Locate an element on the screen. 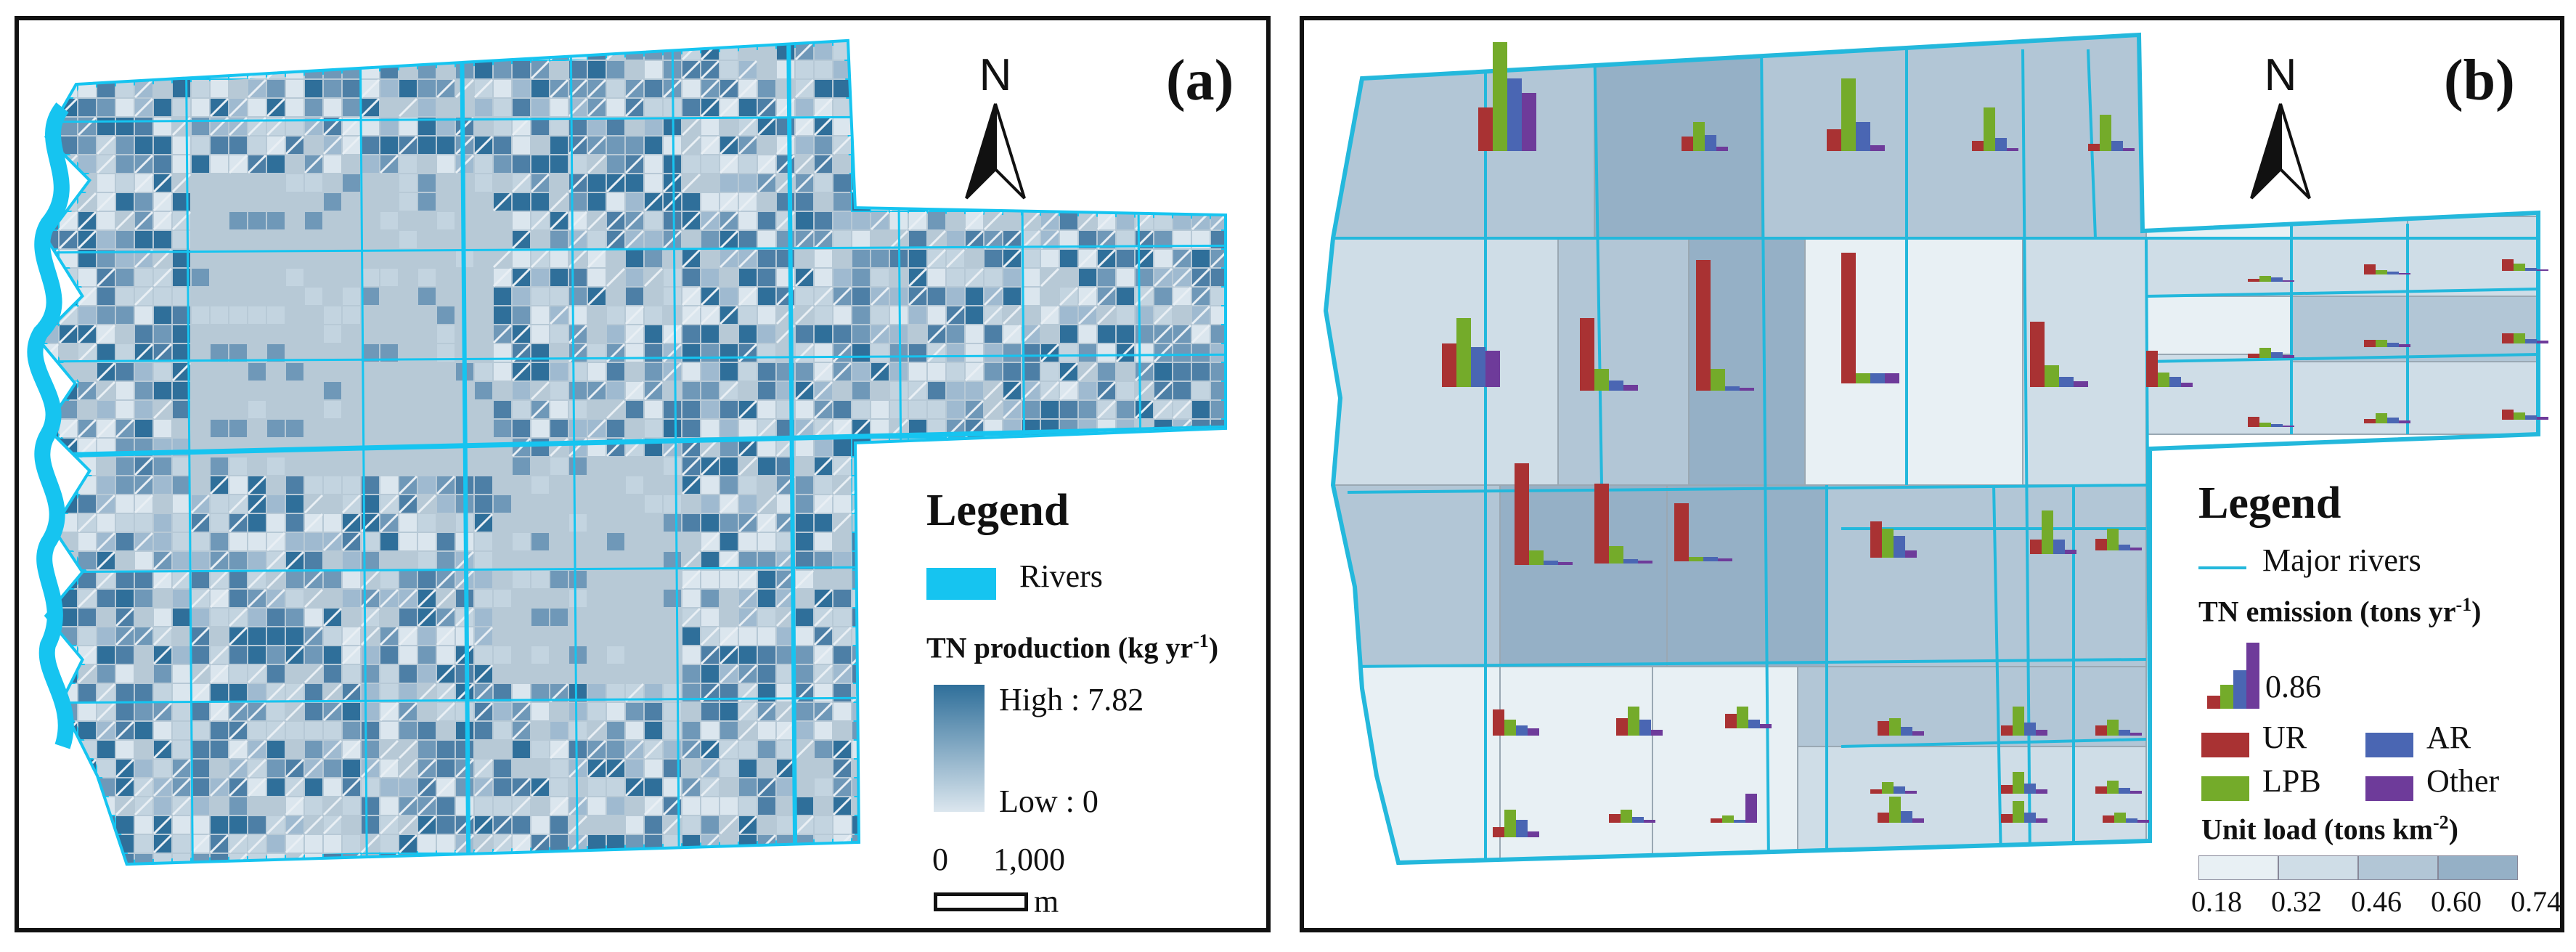 The height and width of the screenshot is (952, 2576). major-river-line is located at coordinates (2215, 132).